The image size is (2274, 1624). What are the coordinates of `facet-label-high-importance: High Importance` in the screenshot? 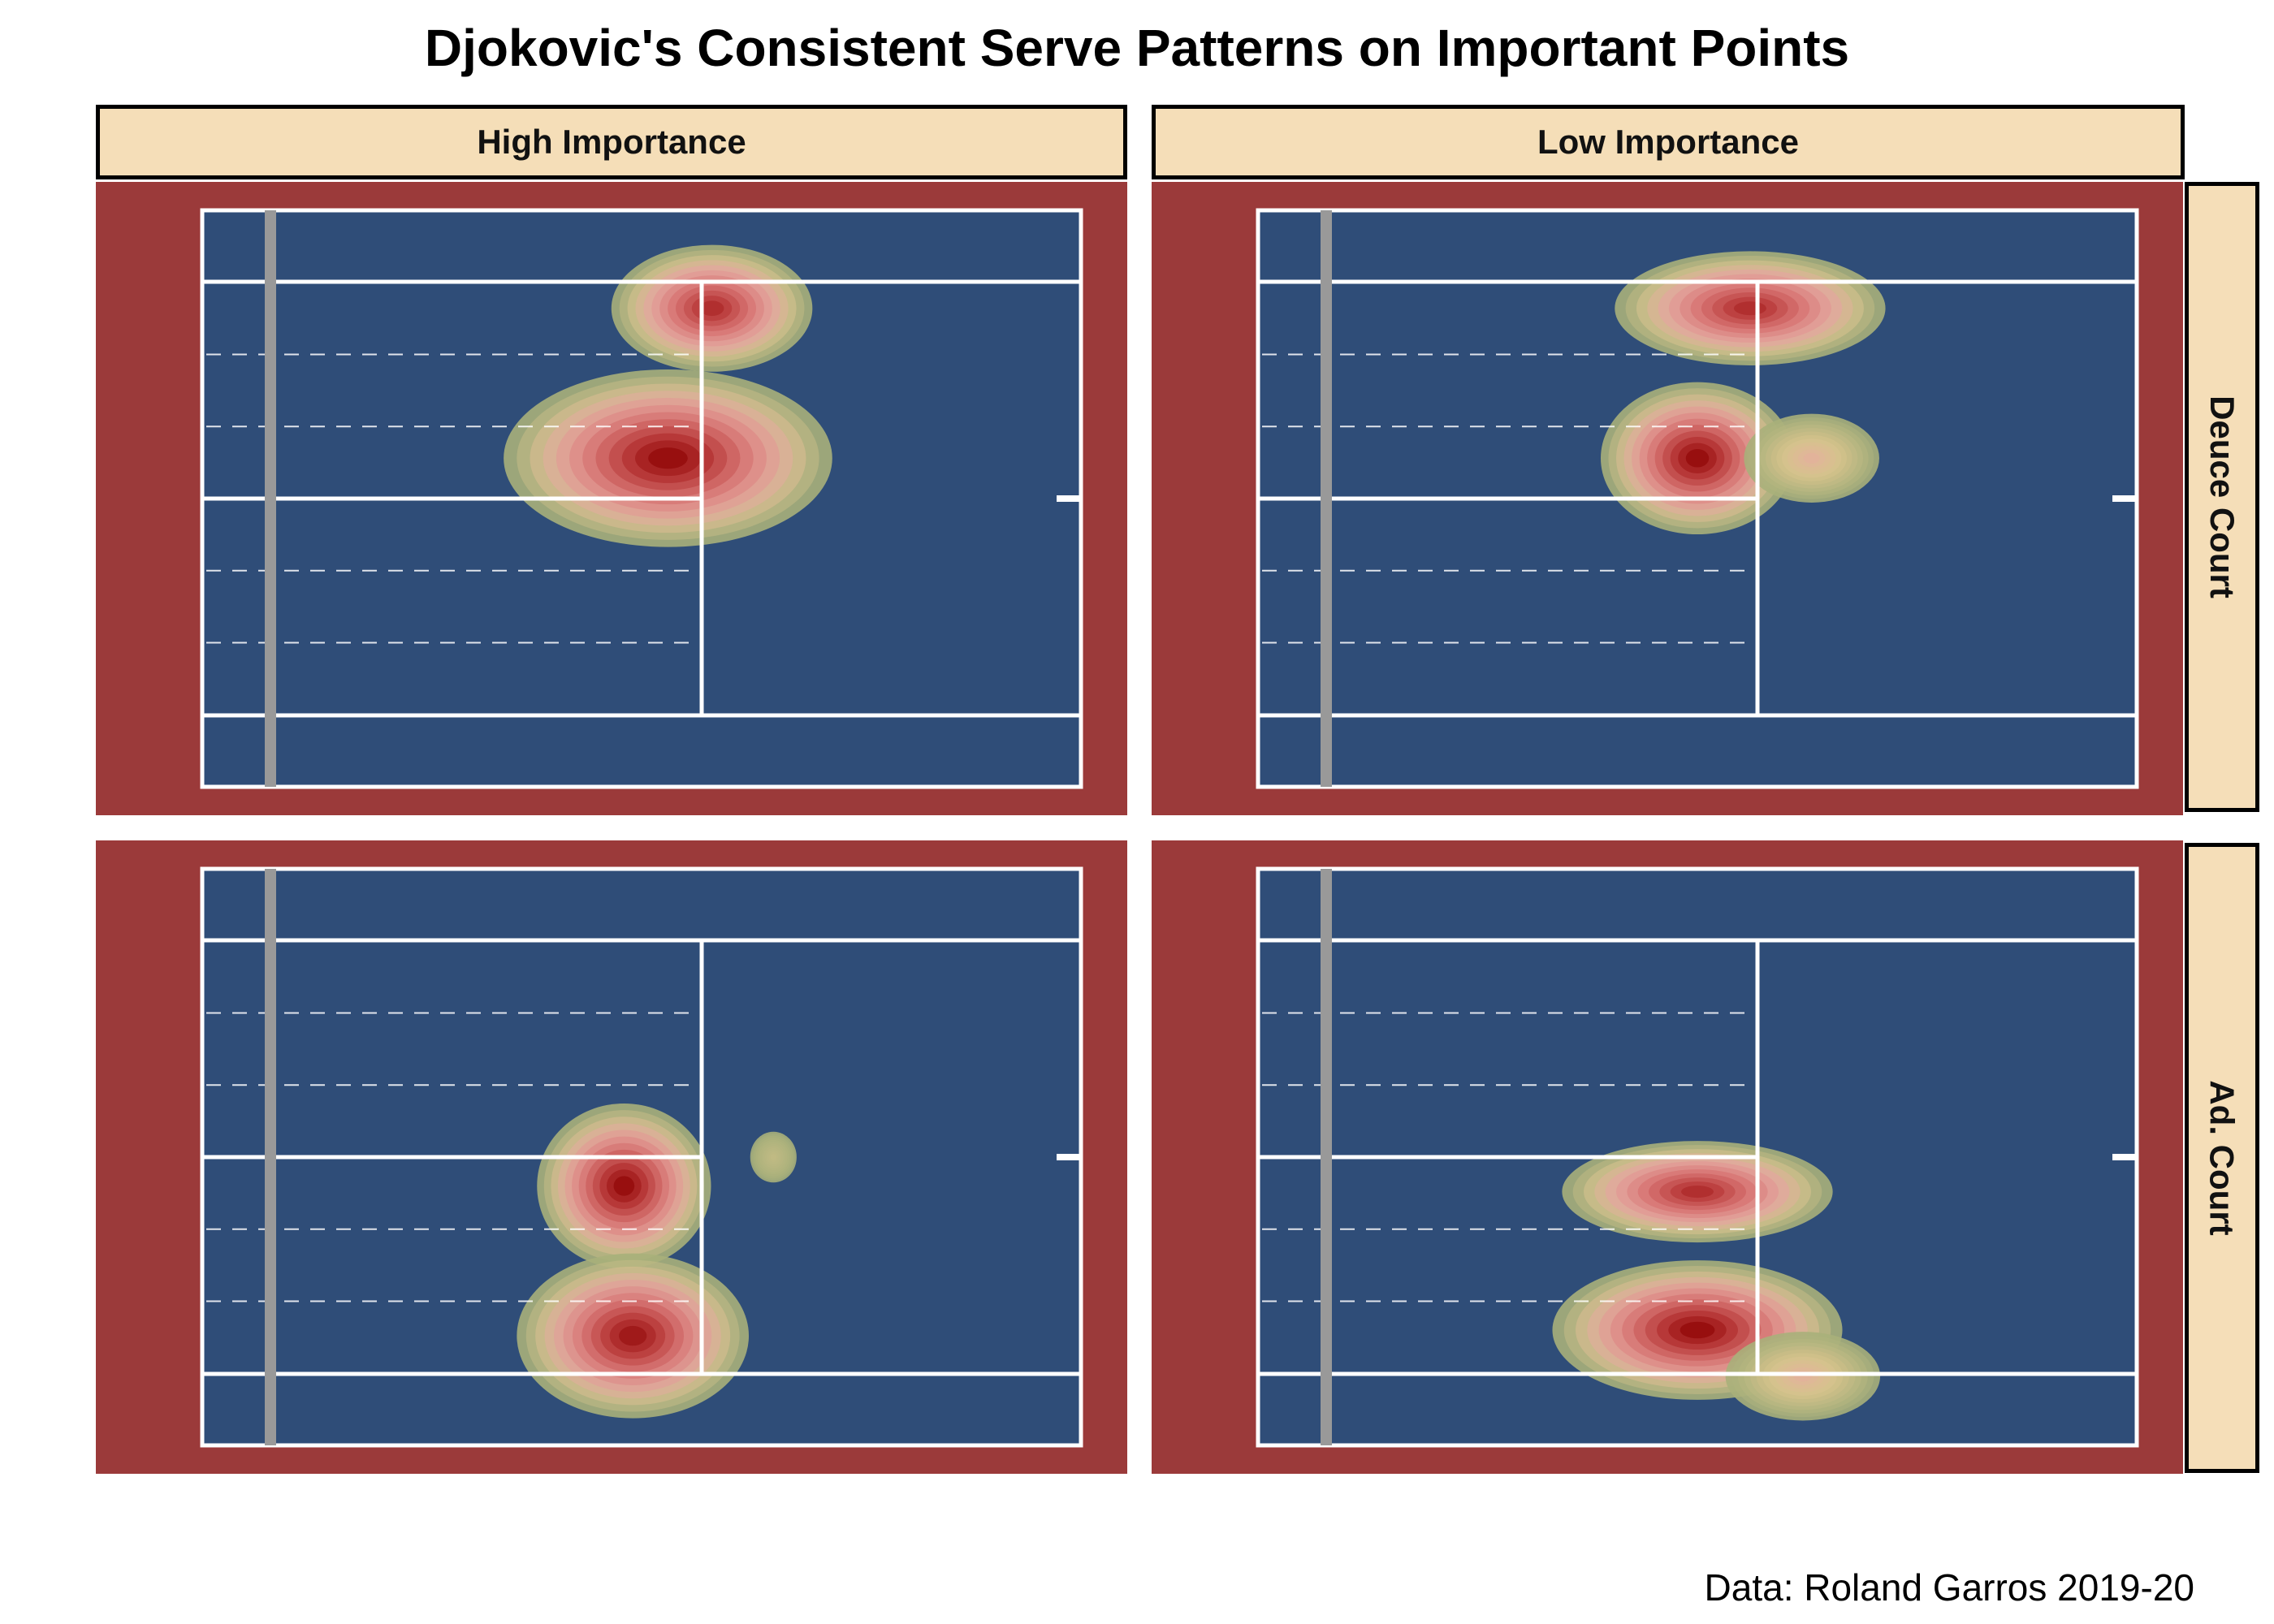 It's located at (611, 142).